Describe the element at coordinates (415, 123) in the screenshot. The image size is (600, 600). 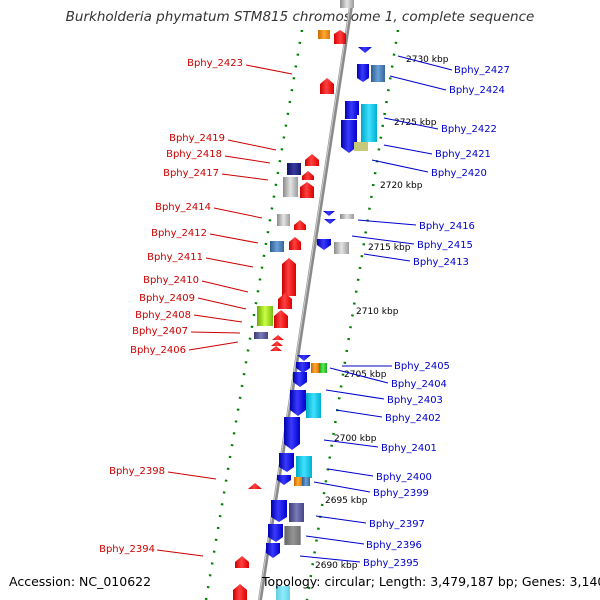
I see `scale-label: 2725 kbp` at that location.